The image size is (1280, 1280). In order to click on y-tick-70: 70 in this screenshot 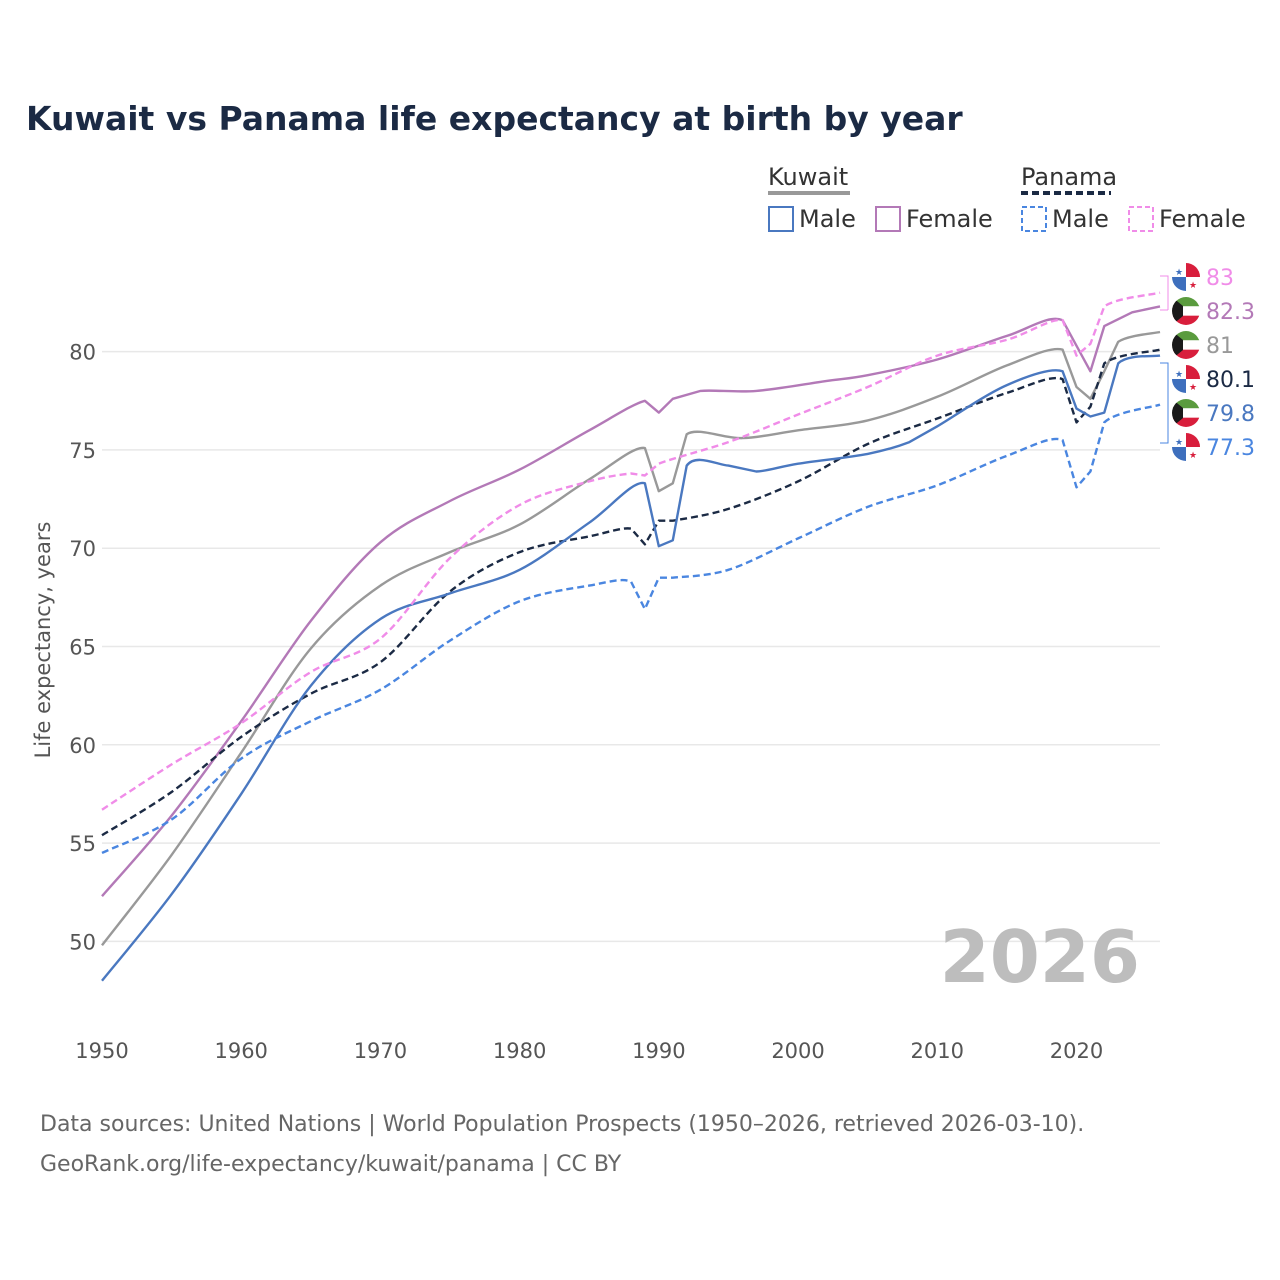, I will do `click(82, 549)`.